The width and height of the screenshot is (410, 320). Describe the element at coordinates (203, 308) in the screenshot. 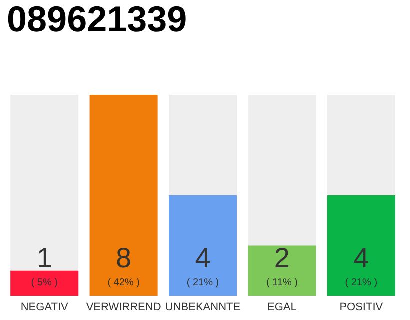

I see `x-tick-label: UNBEKANNTE` at that location.